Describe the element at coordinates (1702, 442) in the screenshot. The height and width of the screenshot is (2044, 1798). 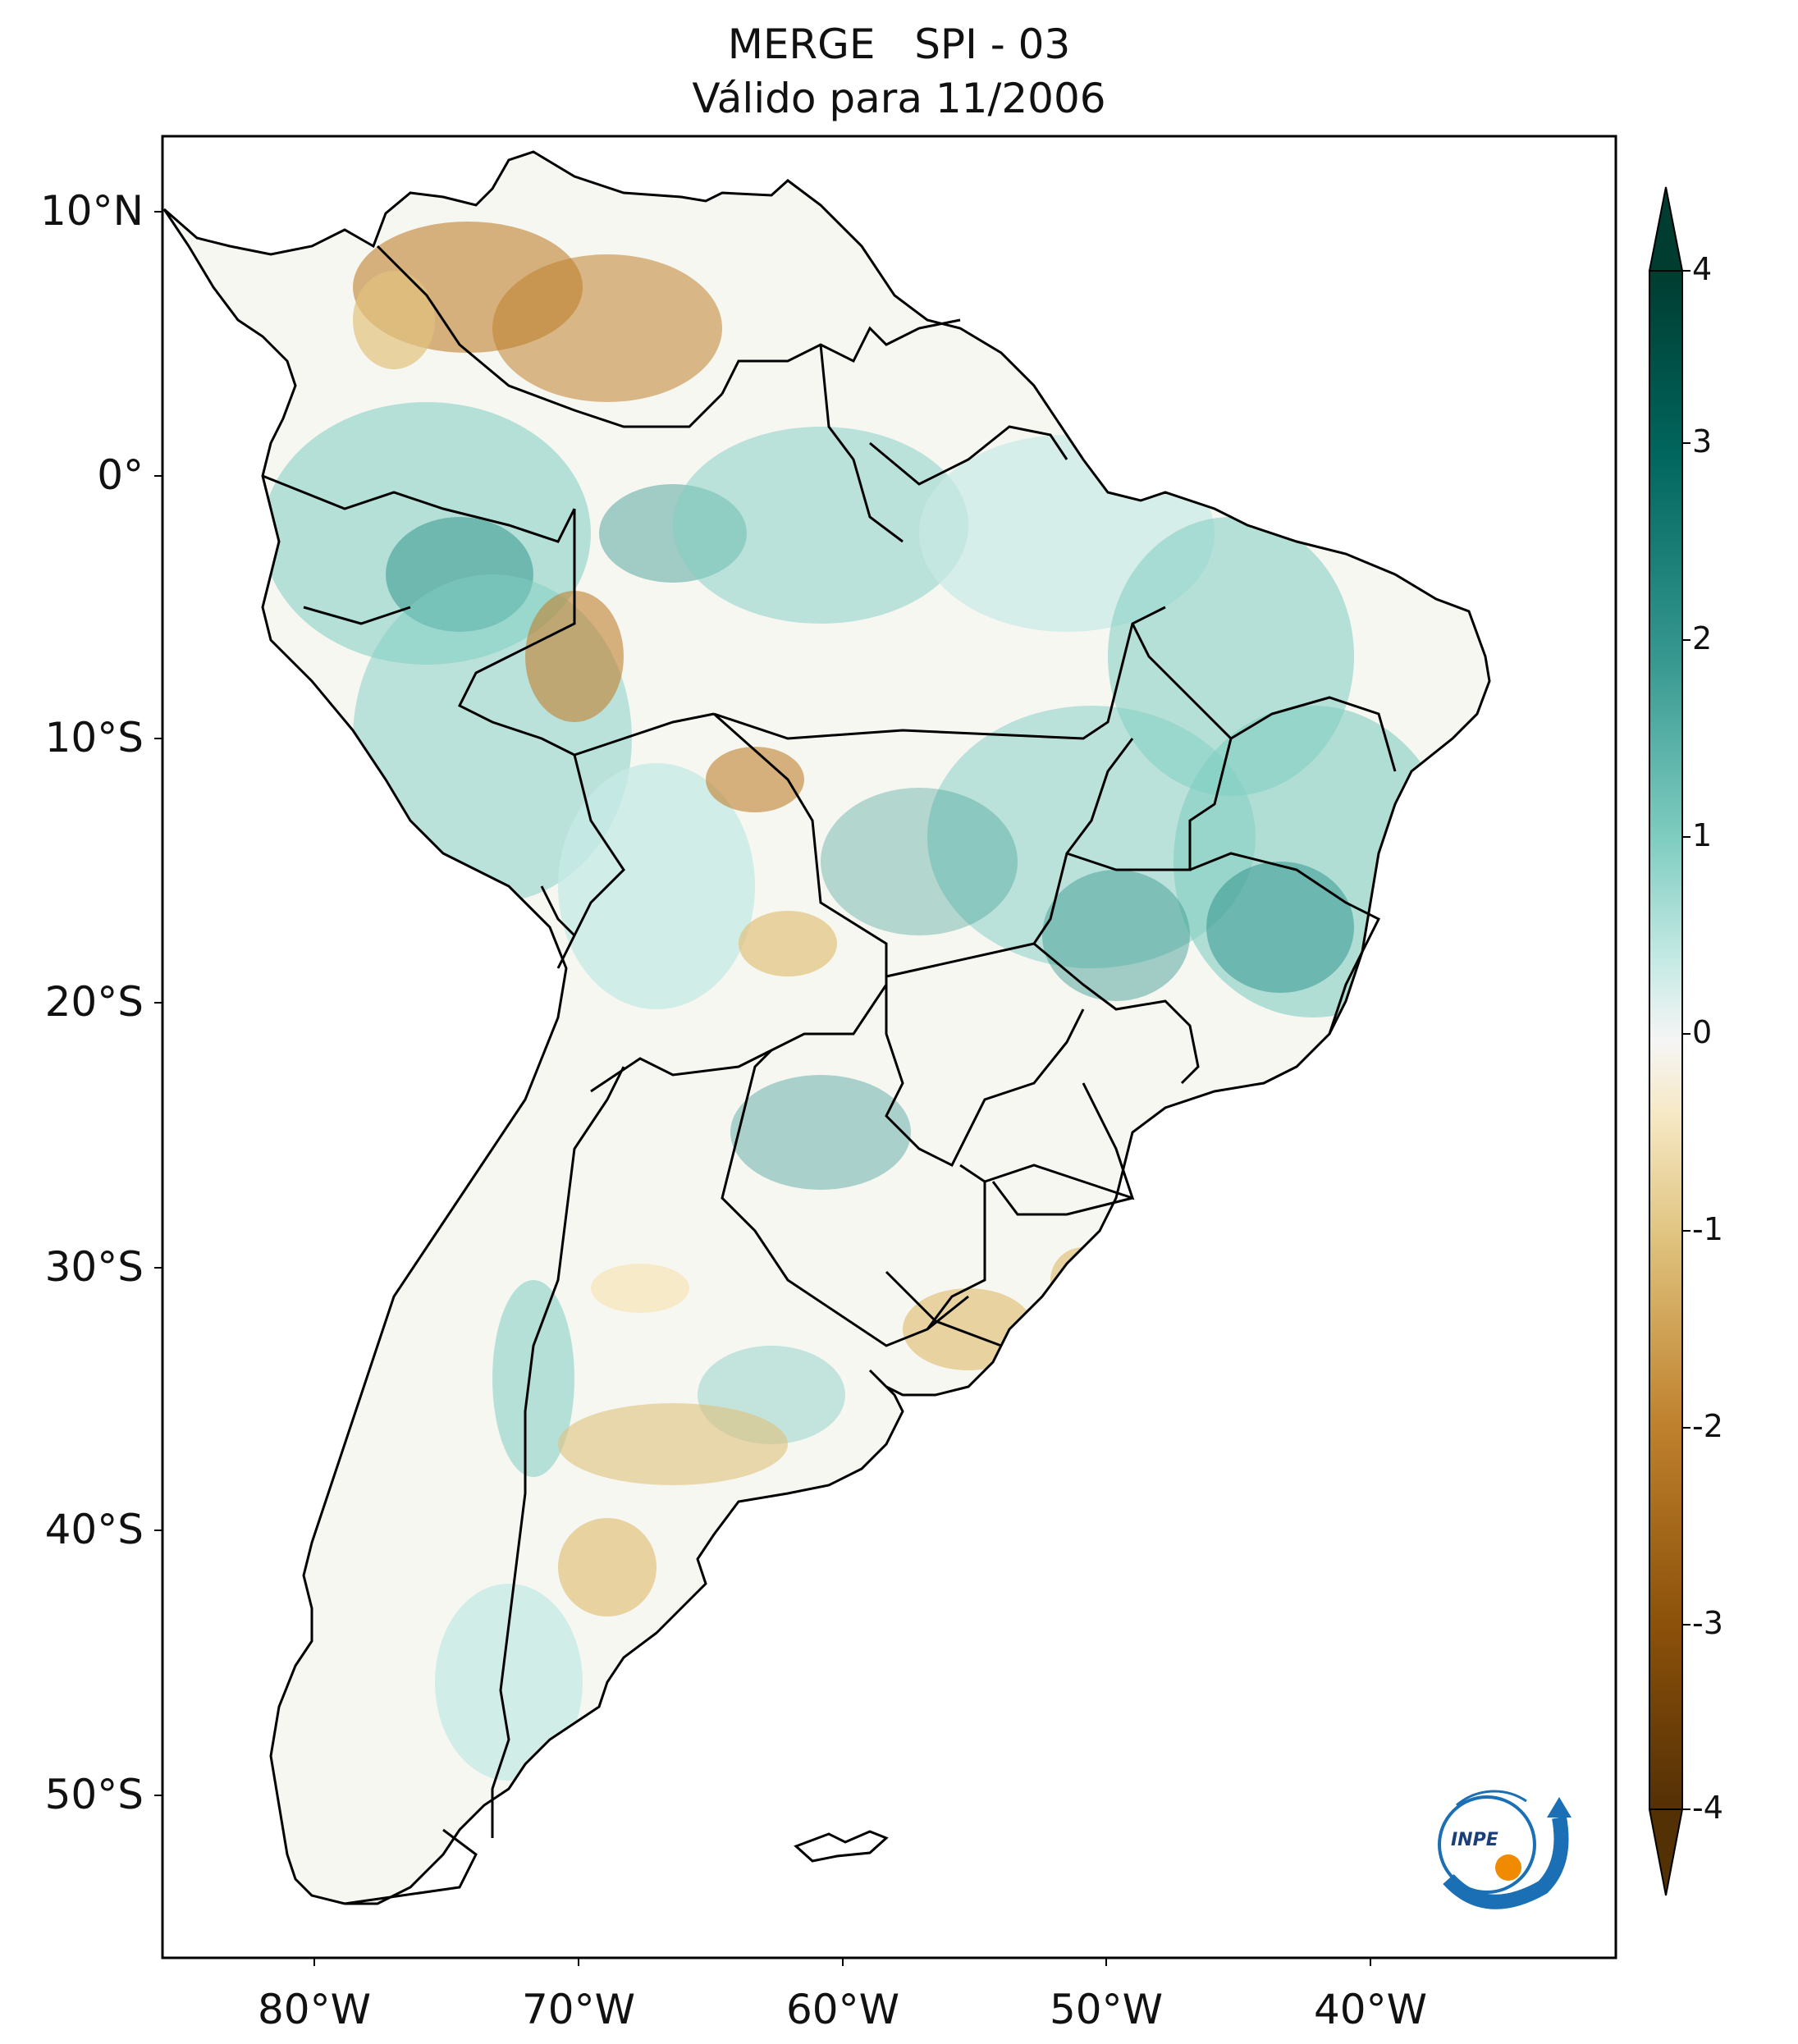
I see `colorbar-label: 3` at that location.